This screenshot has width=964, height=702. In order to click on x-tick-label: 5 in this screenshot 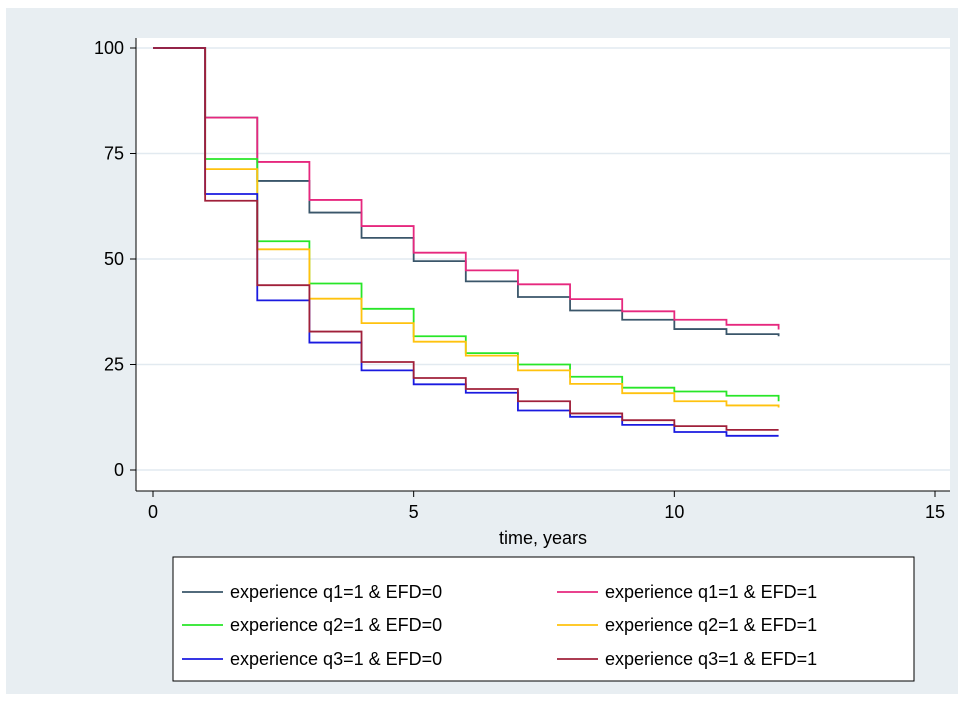, I will do `click(414, 512)`.